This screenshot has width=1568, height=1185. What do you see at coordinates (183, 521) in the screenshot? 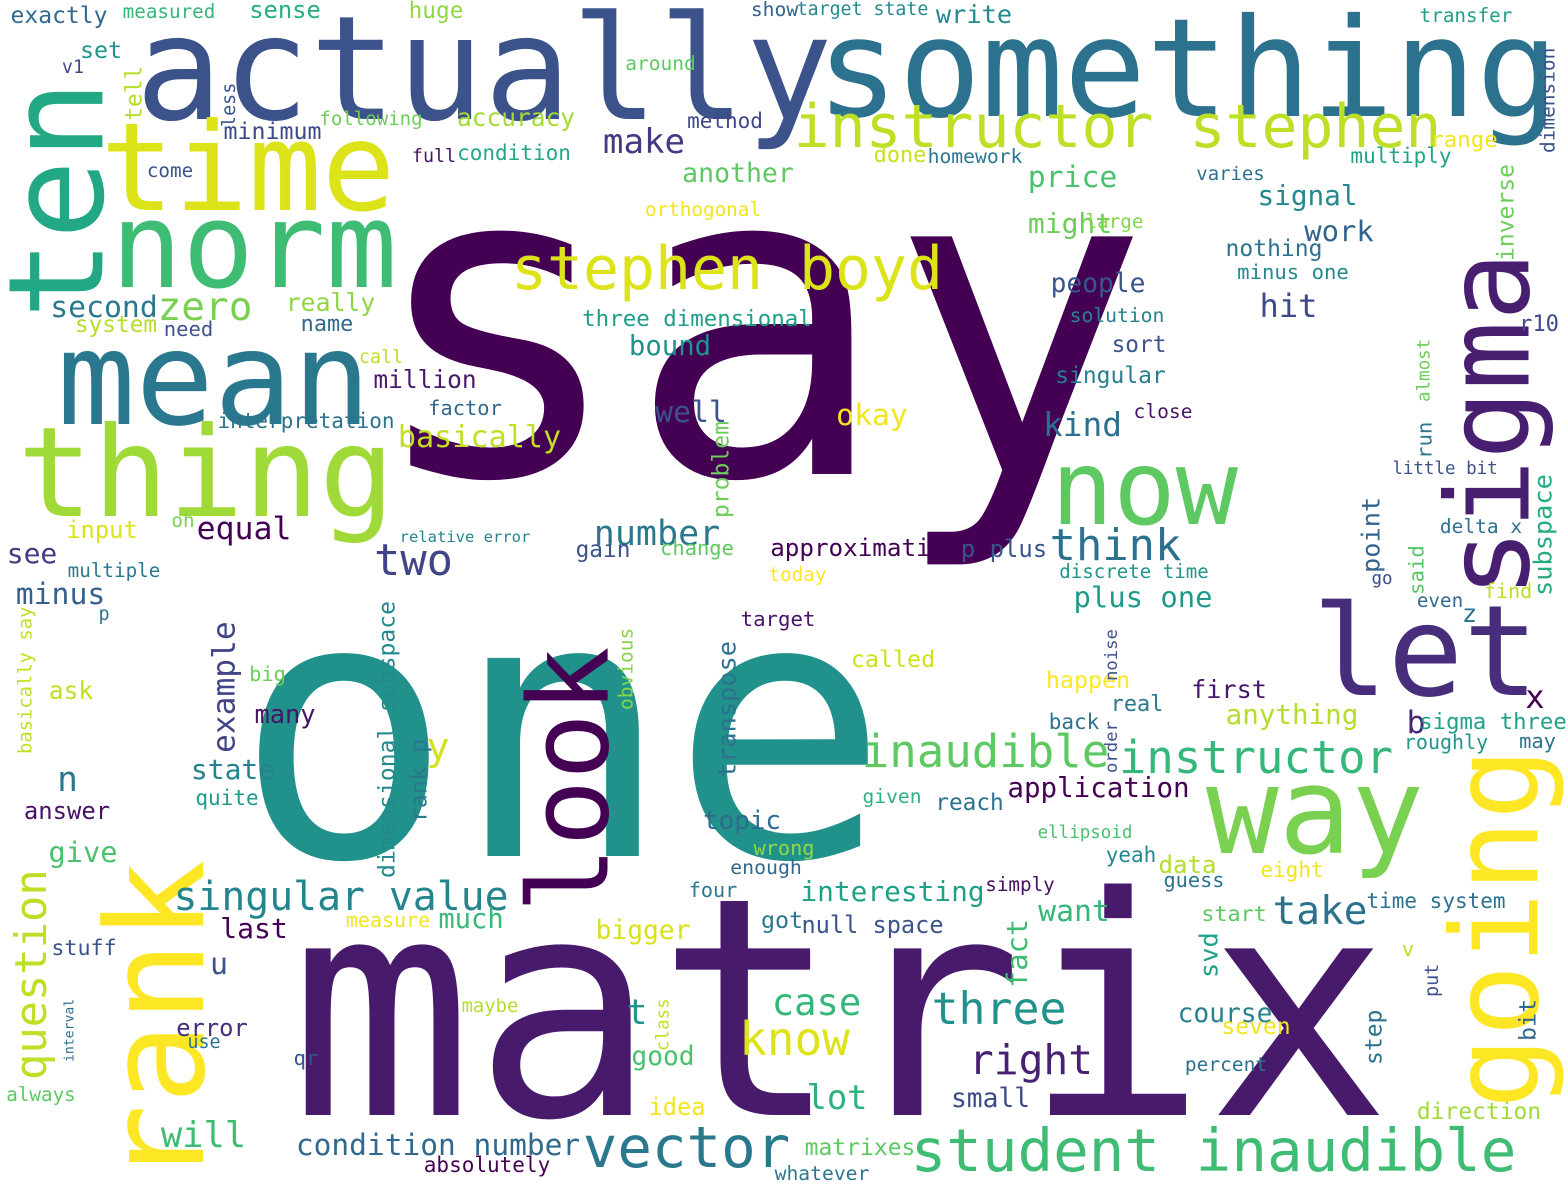
I see `word-oh: oh` at bounding box center [183, 521].